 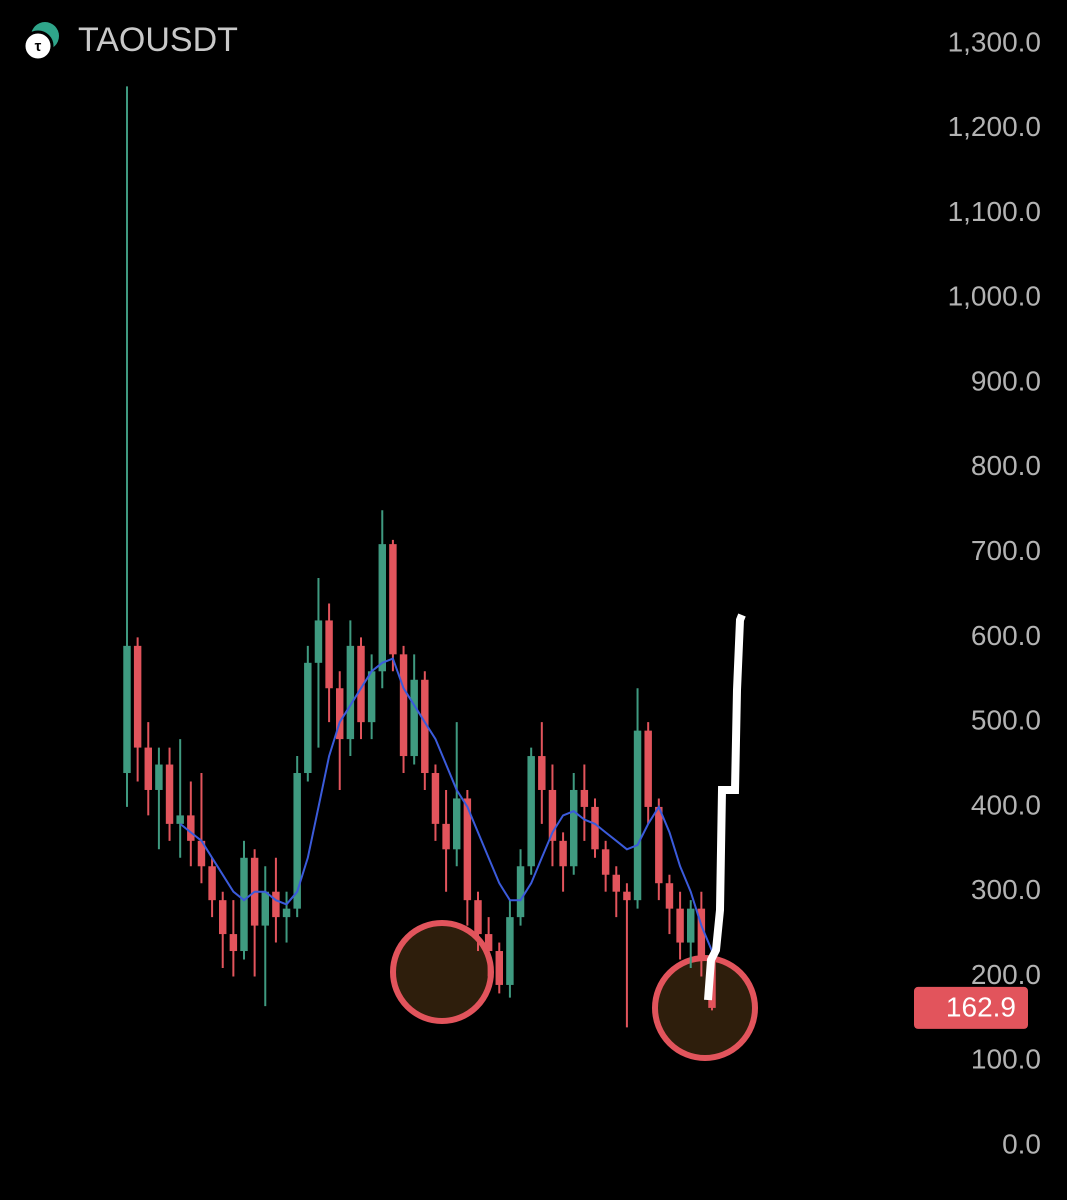 I want to click on chart-title: TAOUSDT, so click(x=158, y=40).